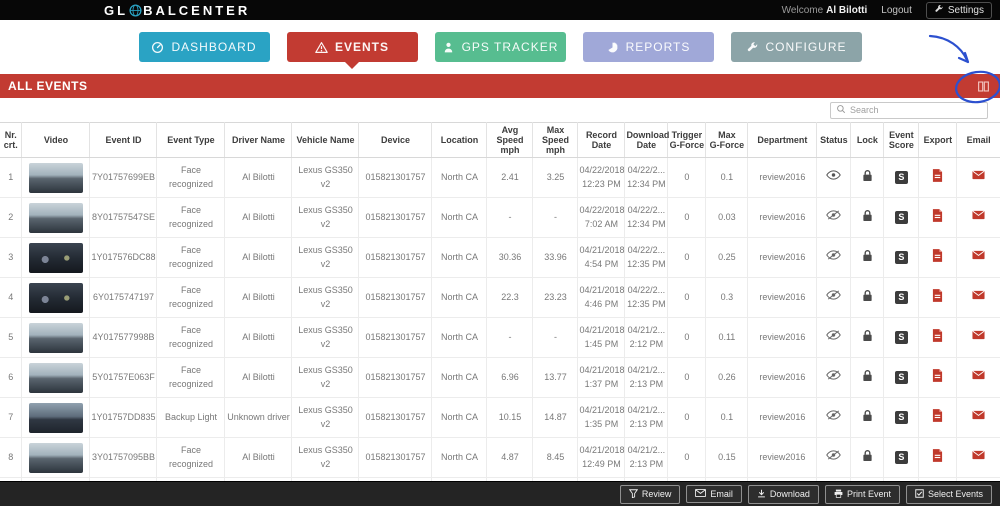 Image resolution: width=1000 pixels, height=506 pixels. What do you see at coordinates (204, 47) in the screenshot?
I see `tab-dashboard: DASHBOARD` at bounding box center [204, 47].